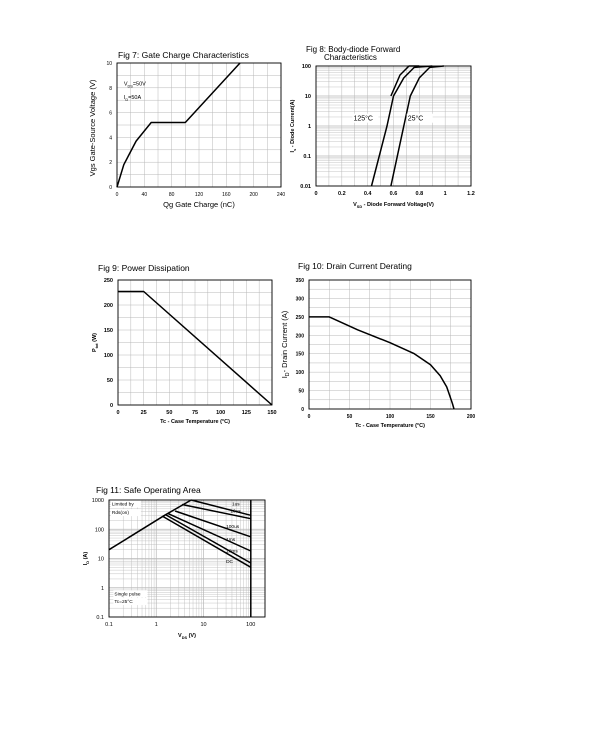  I want to click on fig8-y-axis-label-suffix: - Diode Current(A), so click(293, 123).